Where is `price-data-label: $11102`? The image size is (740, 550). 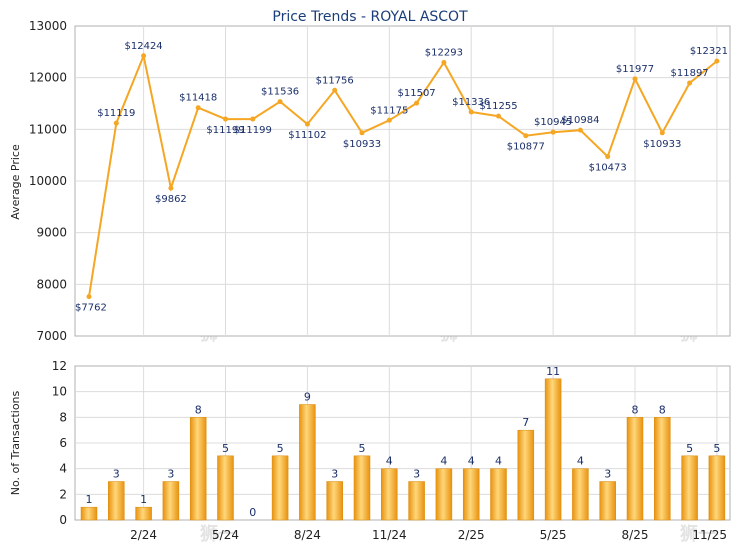
price-data-label: $11102 is located at coordinates (307, 135).